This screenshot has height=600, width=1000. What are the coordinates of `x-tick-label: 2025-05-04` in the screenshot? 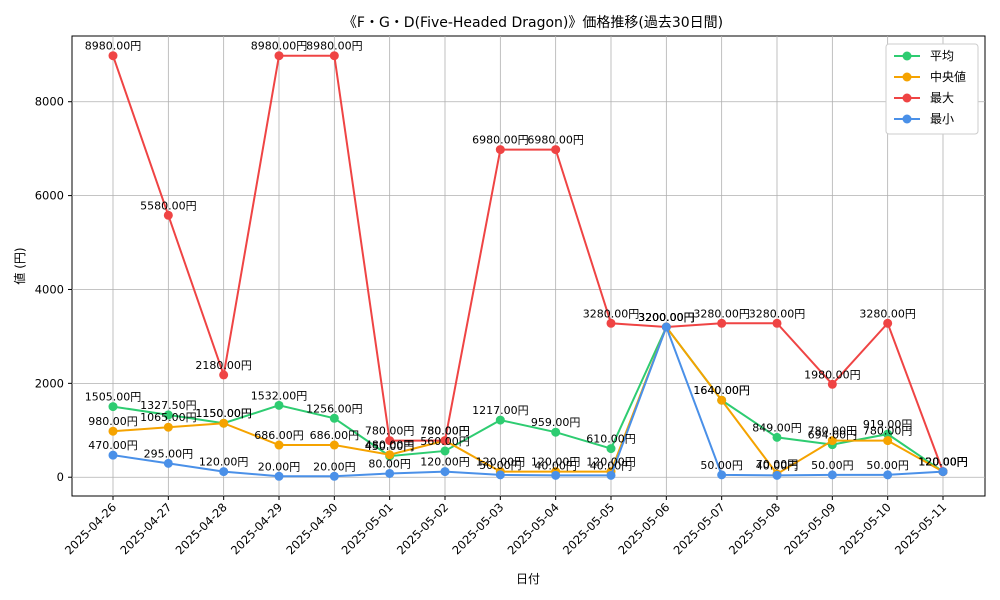 It's located at (533, 528).